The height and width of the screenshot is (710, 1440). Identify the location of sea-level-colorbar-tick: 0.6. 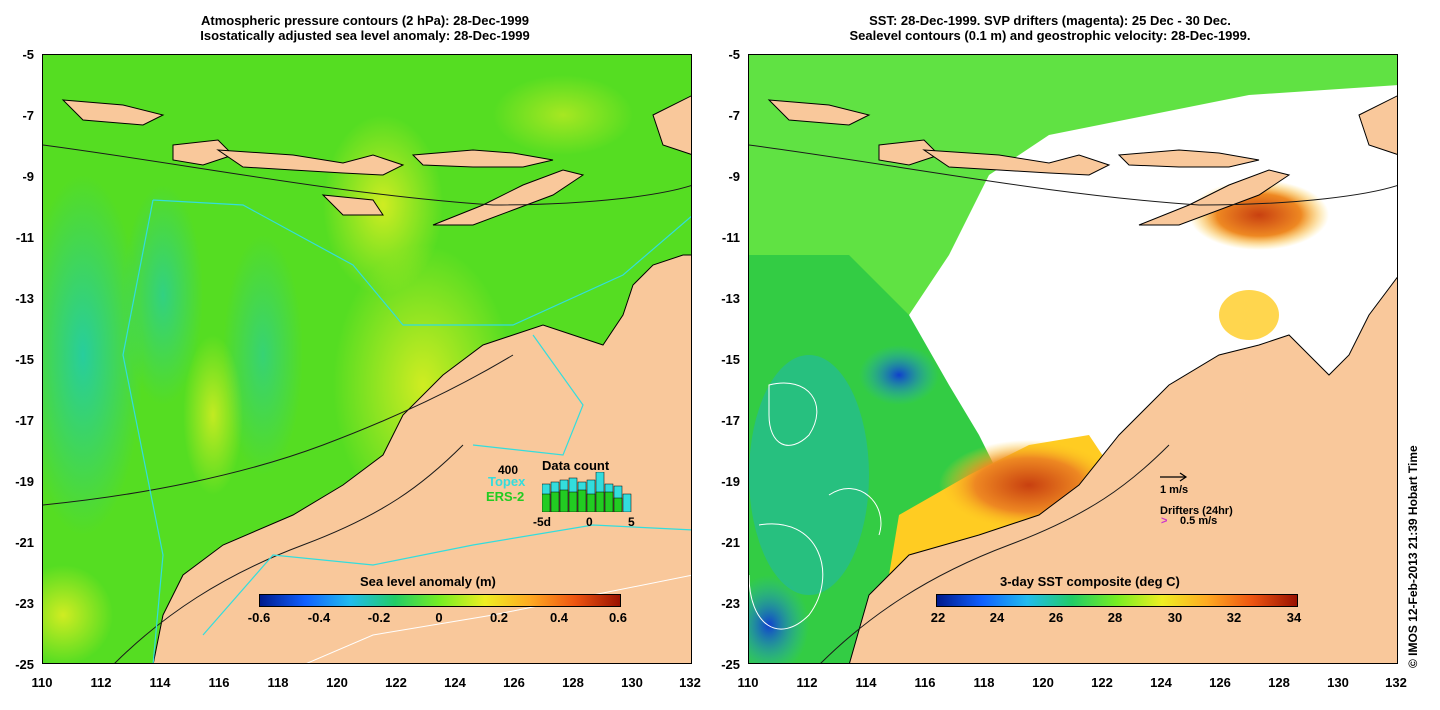
(618, 617).